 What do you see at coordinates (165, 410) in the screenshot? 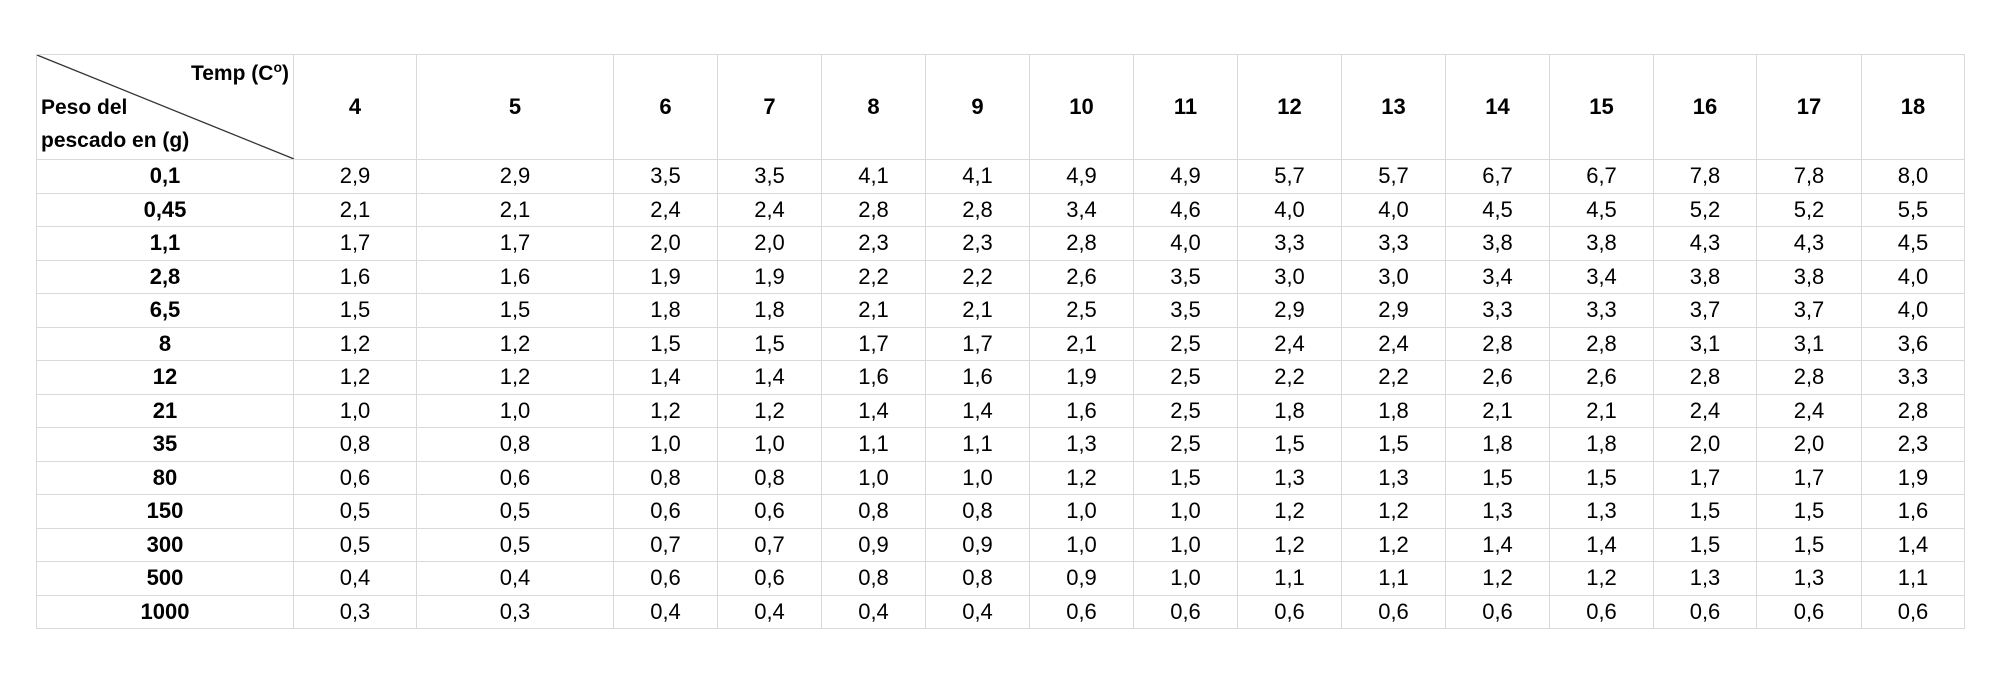
I see `row-header: 21` at bounding box center [165, 410].